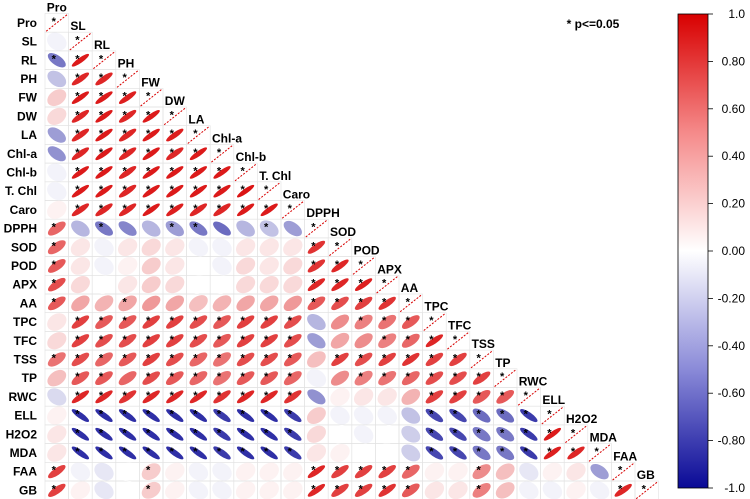 This screenshot has width=750, height=499. Describe the element at coordinates (502, 363) in the screenshot. I see `col-label-19: TP` at that location.